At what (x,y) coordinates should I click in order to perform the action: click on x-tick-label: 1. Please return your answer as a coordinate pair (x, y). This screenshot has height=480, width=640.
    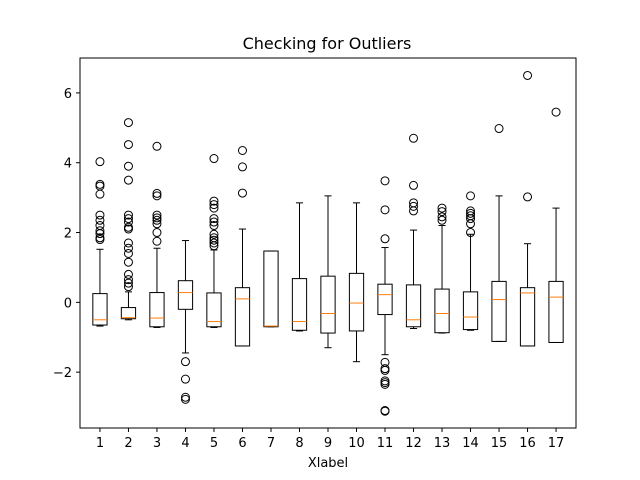
    Looking at the image, I should click on (100, 443).